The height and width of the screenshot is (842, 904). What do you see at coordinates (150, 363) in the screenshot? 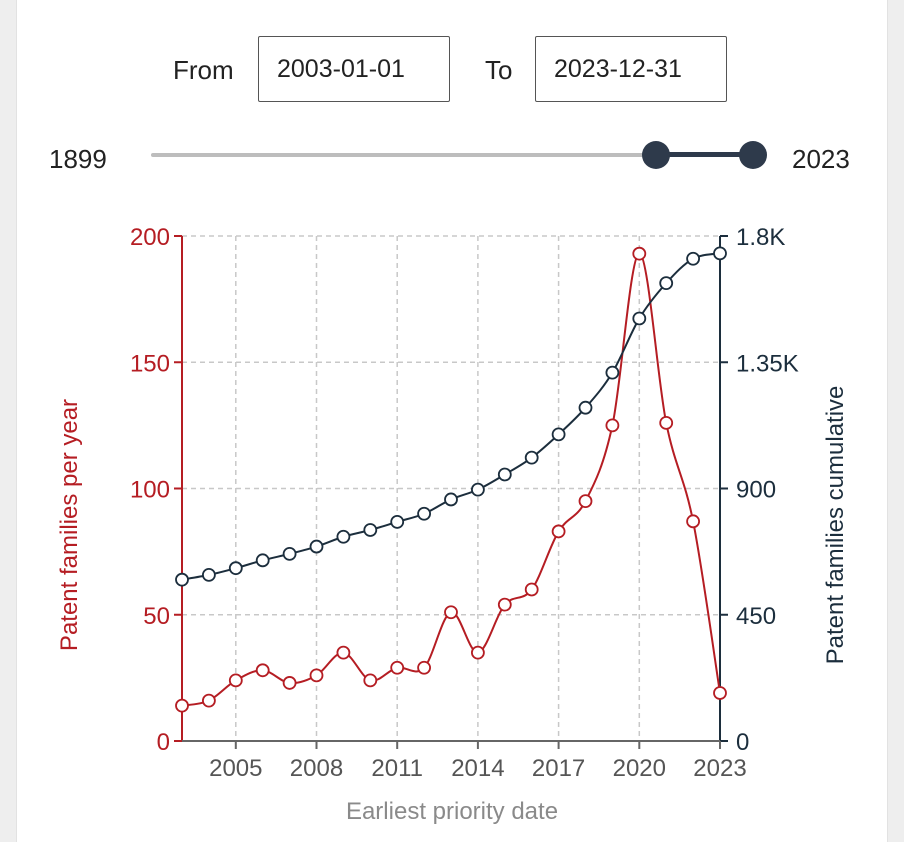
I see `y-left-tick-label: 150` at bounding box center [150, 363].